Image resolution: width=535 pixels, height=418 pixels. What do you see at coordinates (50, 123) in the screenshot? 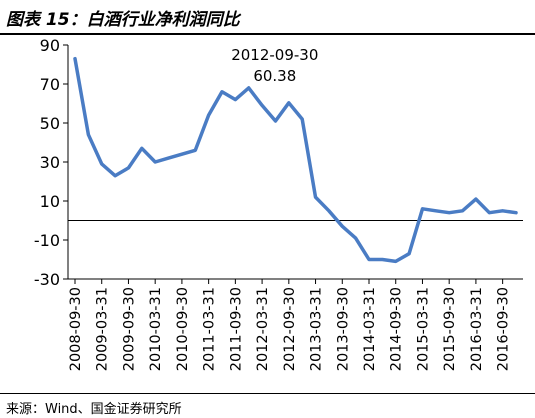
I see `y-tick-label: 50` at bounding box center [50, 123].